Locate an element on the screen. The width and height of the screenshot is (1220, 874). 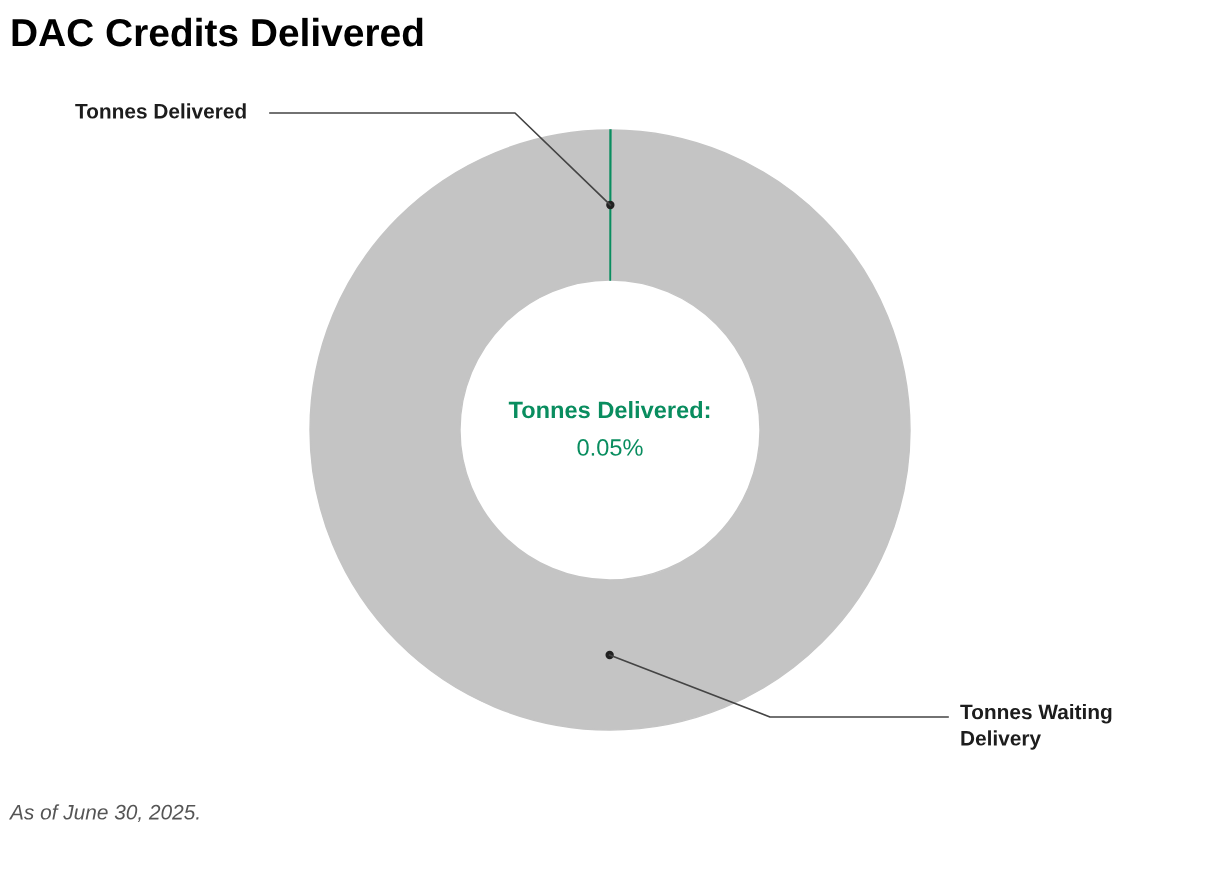
text: Tonnes Delivered: is located at coordinates (609, 409).